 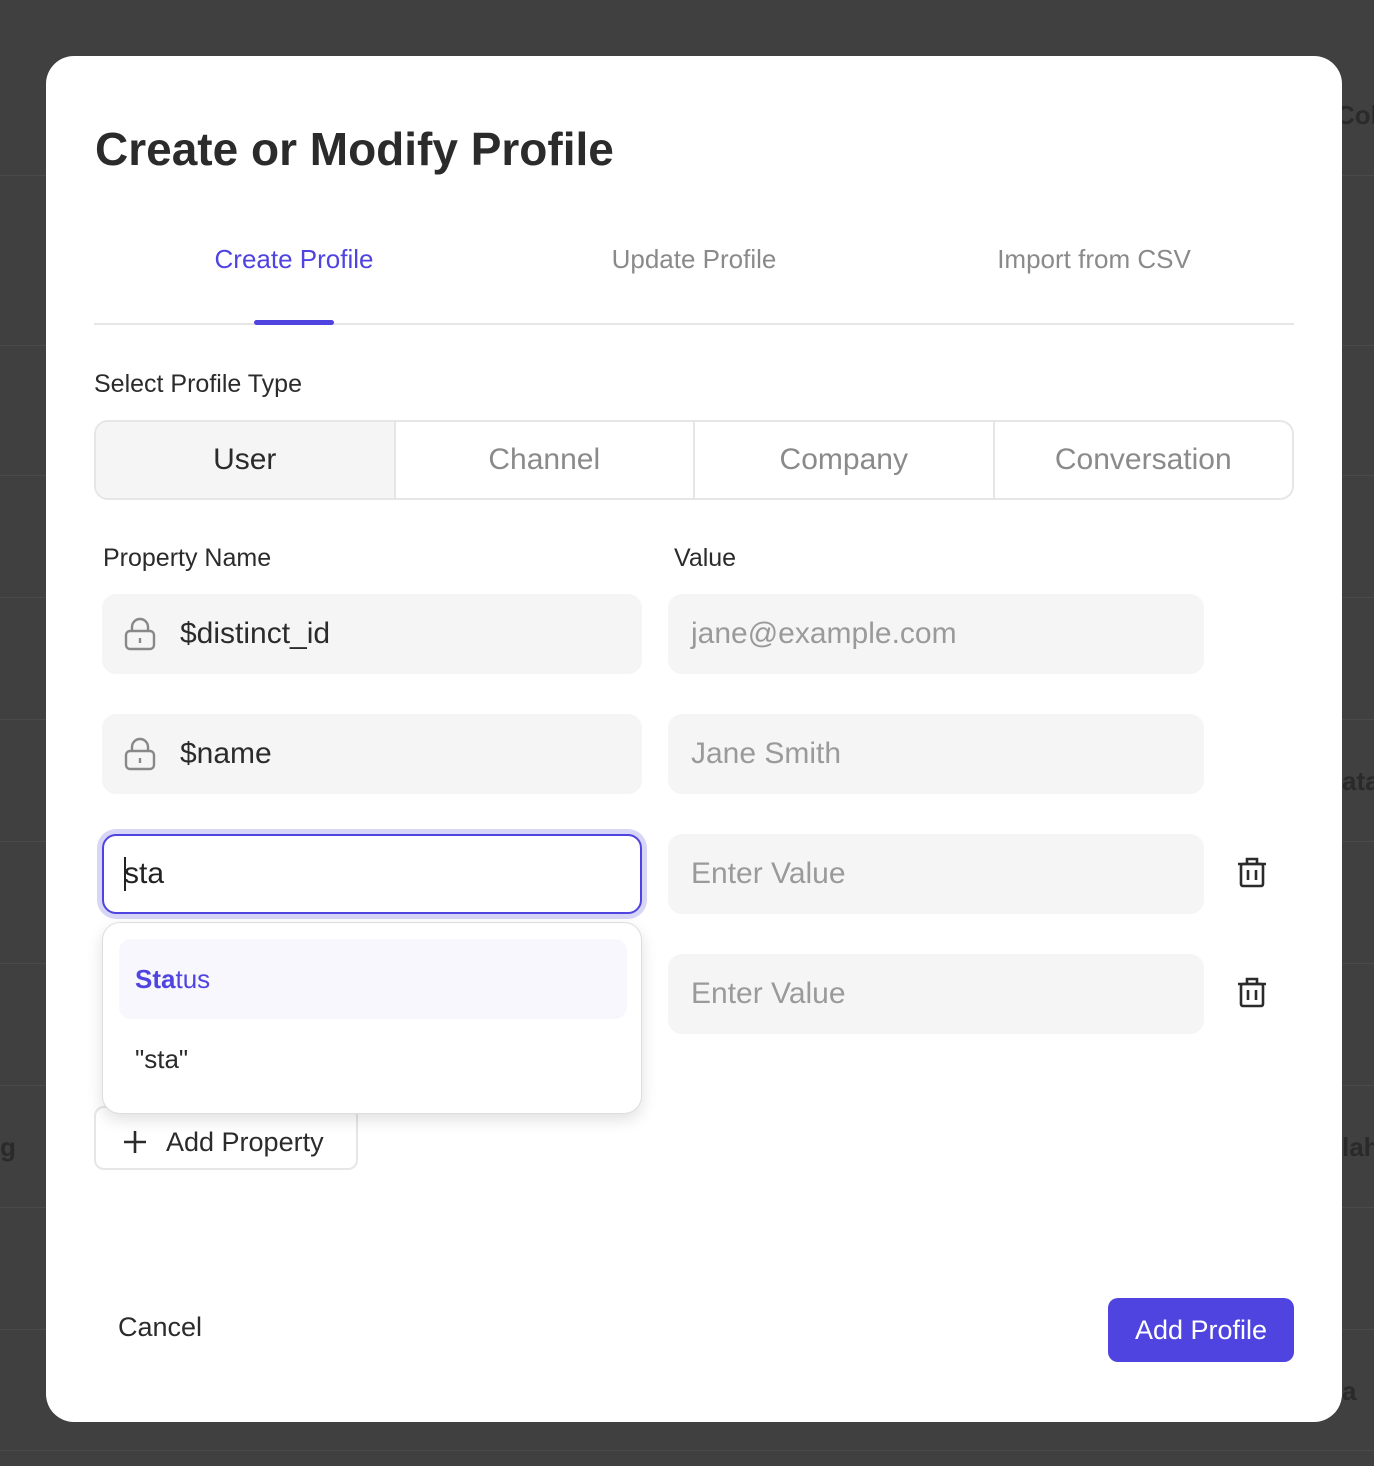 What do you see at coordinates (766, 753) in the screenshot?
I see `value-placeholder: Jane Smith` at bounding box center [766, 753].